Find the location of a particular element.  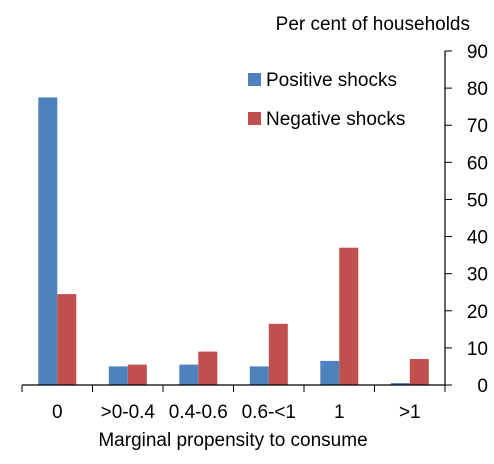

legend-label-positive: Positive shocks is located at coordinates (331, 80).